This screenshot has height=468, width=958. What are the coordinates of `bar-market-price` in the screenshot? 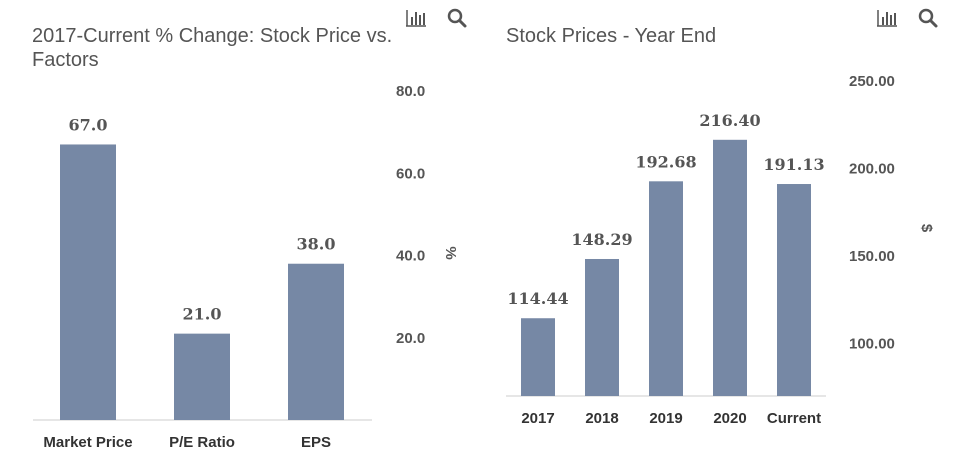 It's located at (88, 282).